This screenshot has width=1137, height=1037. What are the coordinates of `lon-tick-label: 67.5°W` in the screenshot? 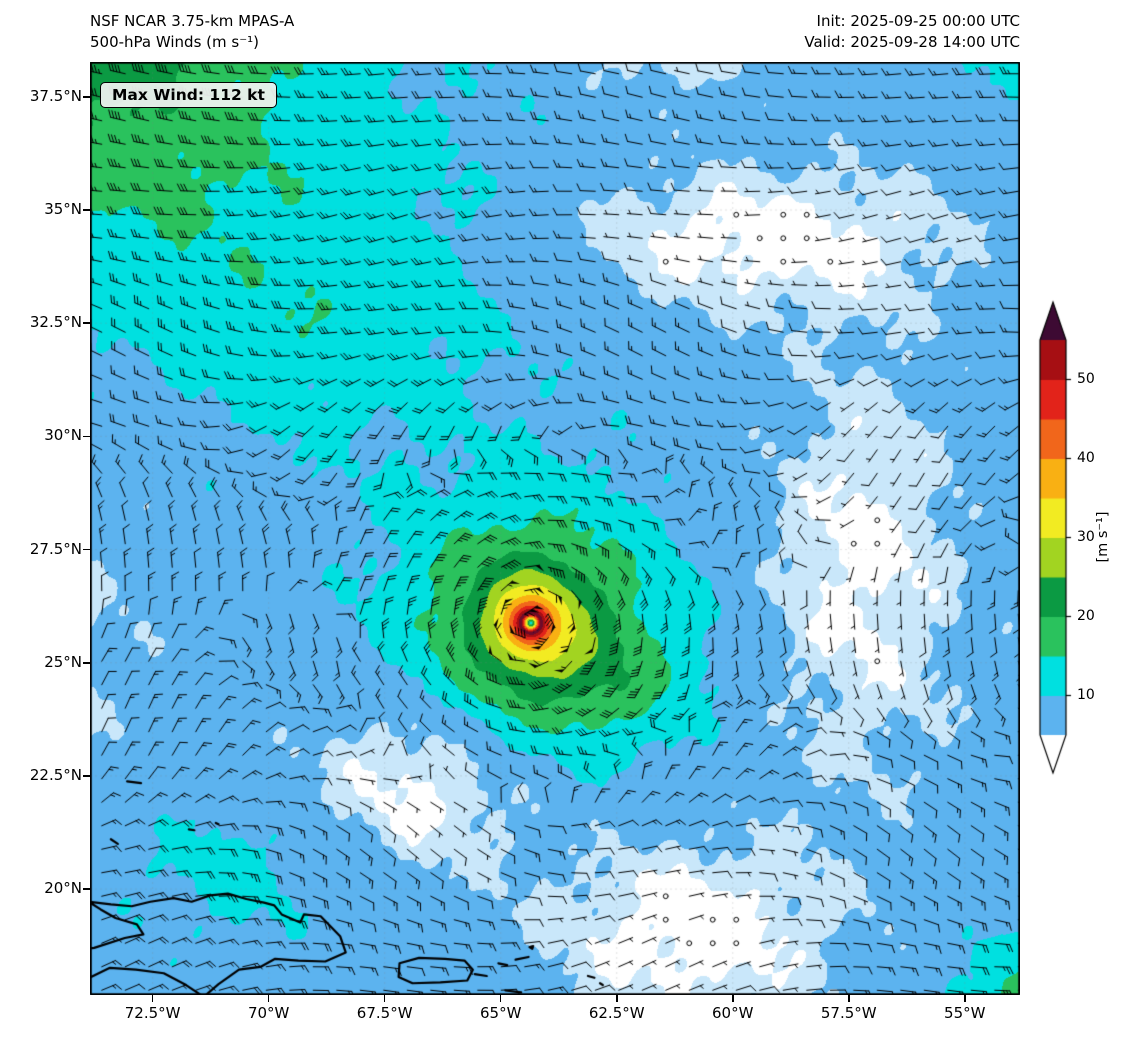 It's located at (384, 1013).